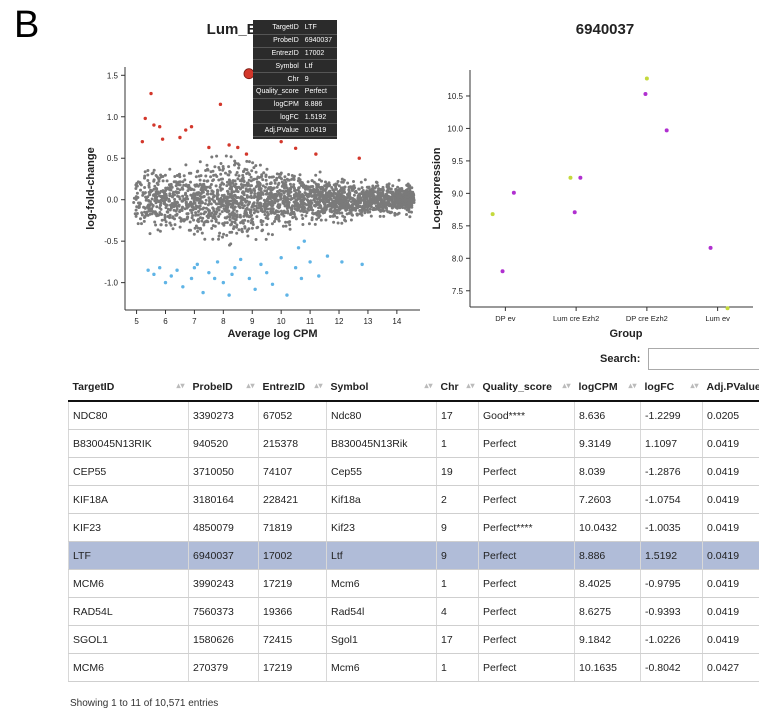 The image size is (759, 713). I want to click on column-header-adj-pvalue: Adj.PValue▲, so click(730, 387).